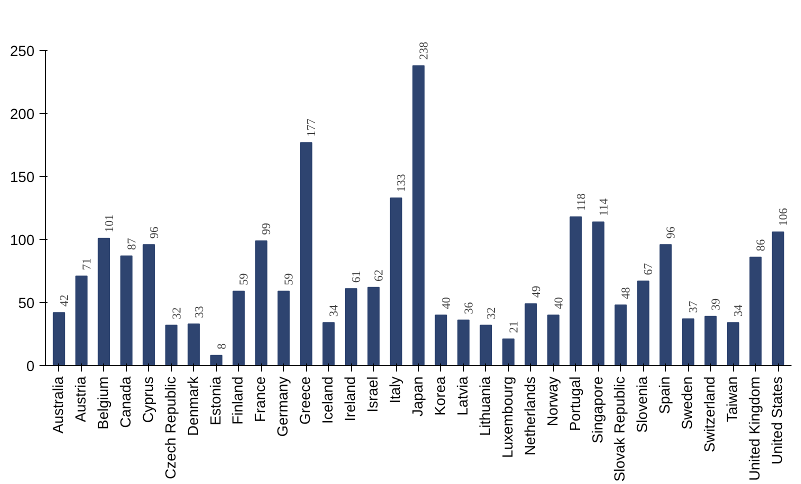 Image resolution: width=801 pixels, height=484 pixels. Describe the element at coordinates (104, 403) in the screenshot. I see `x-tick-label: Belgium` at that location.